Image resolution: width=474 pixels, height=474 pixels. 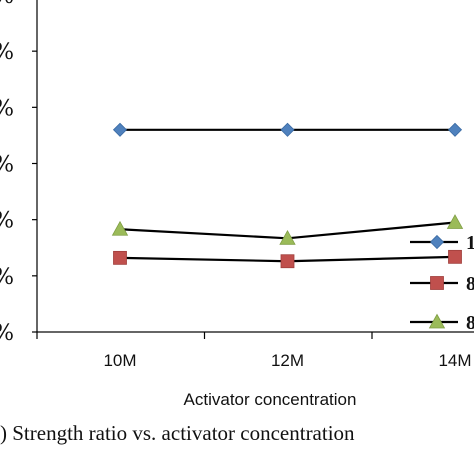 I want to click on legend: 1 8 8, so click(x=442, y=283).